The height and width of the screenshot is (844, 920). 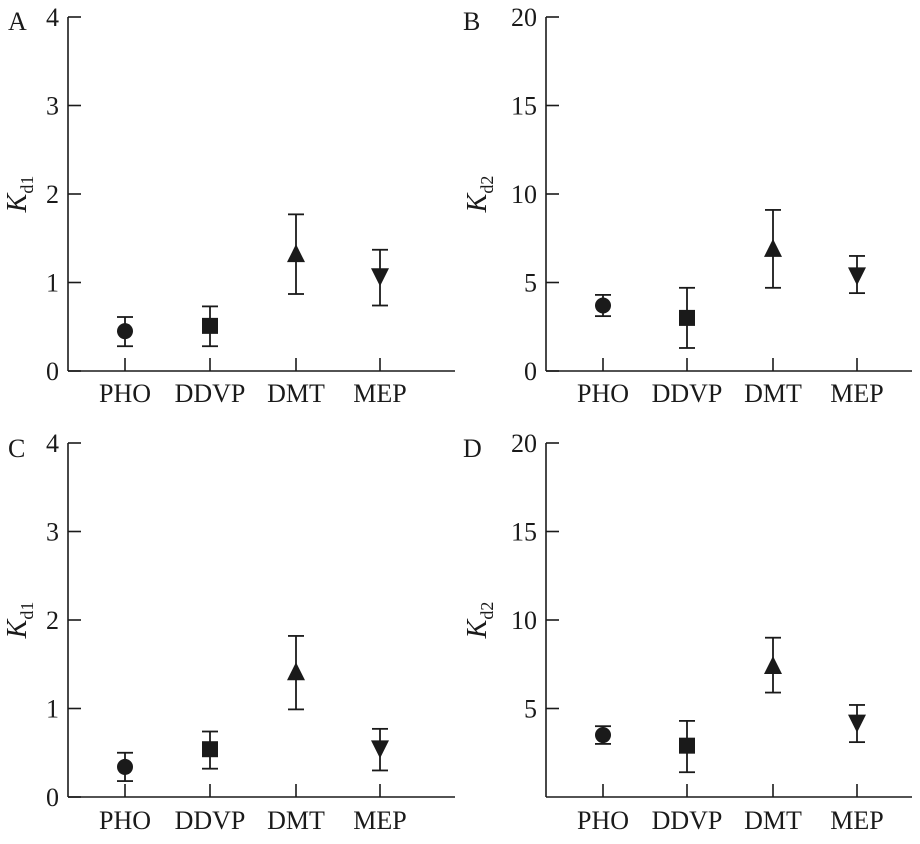 I want to click on panel-b-y-tick-label: 10, so click(x=524, y=194).